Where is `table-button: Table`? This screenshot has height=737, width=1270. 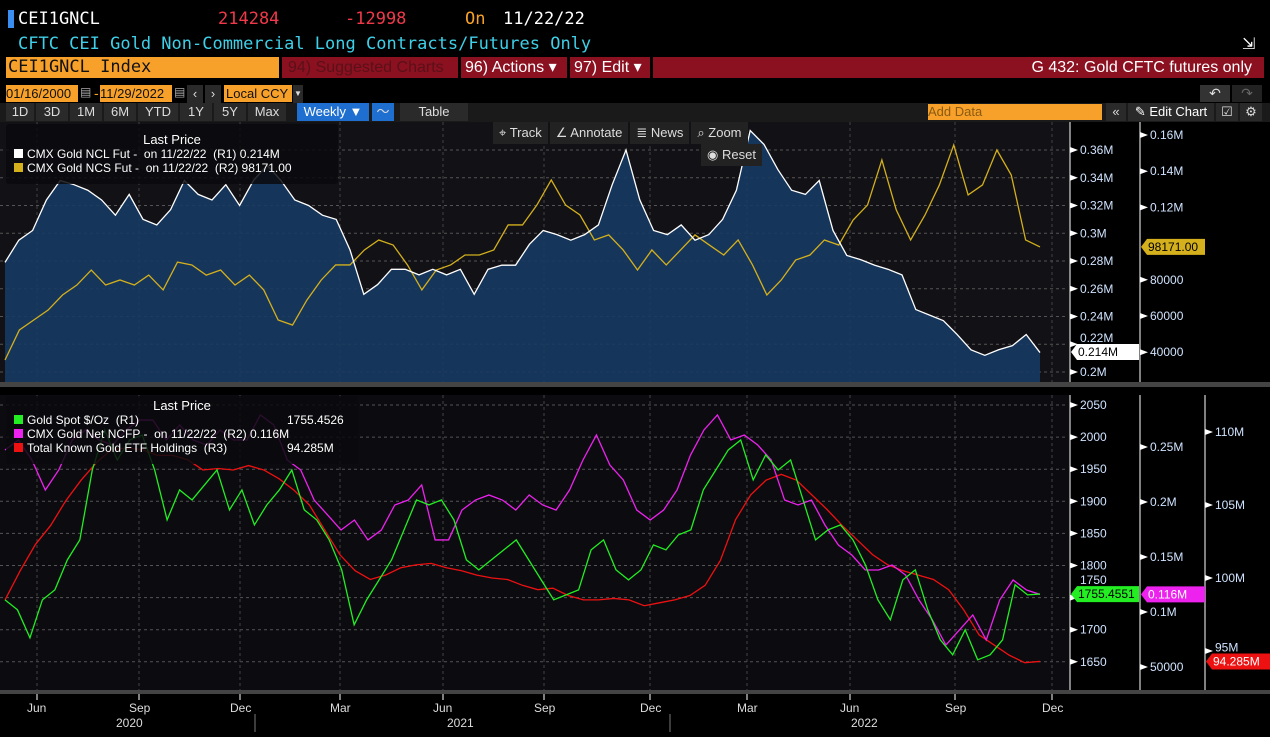
table-button: Table is located at coordinates (434, 112).